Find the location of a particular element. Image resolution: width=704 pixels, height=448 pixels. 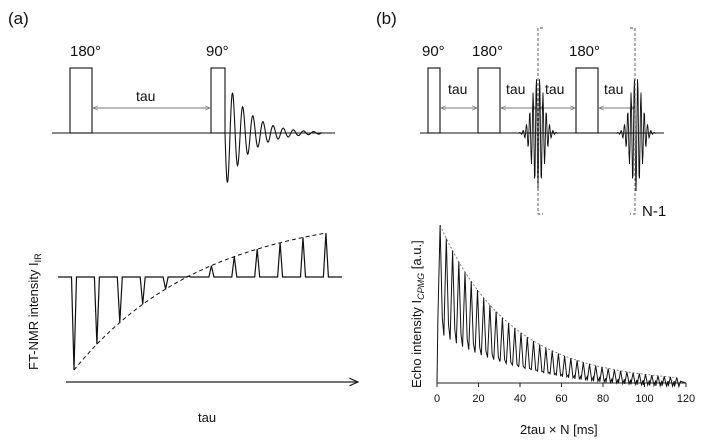

pulse-a-90-label: 90° is located at coordinates (217, 51).